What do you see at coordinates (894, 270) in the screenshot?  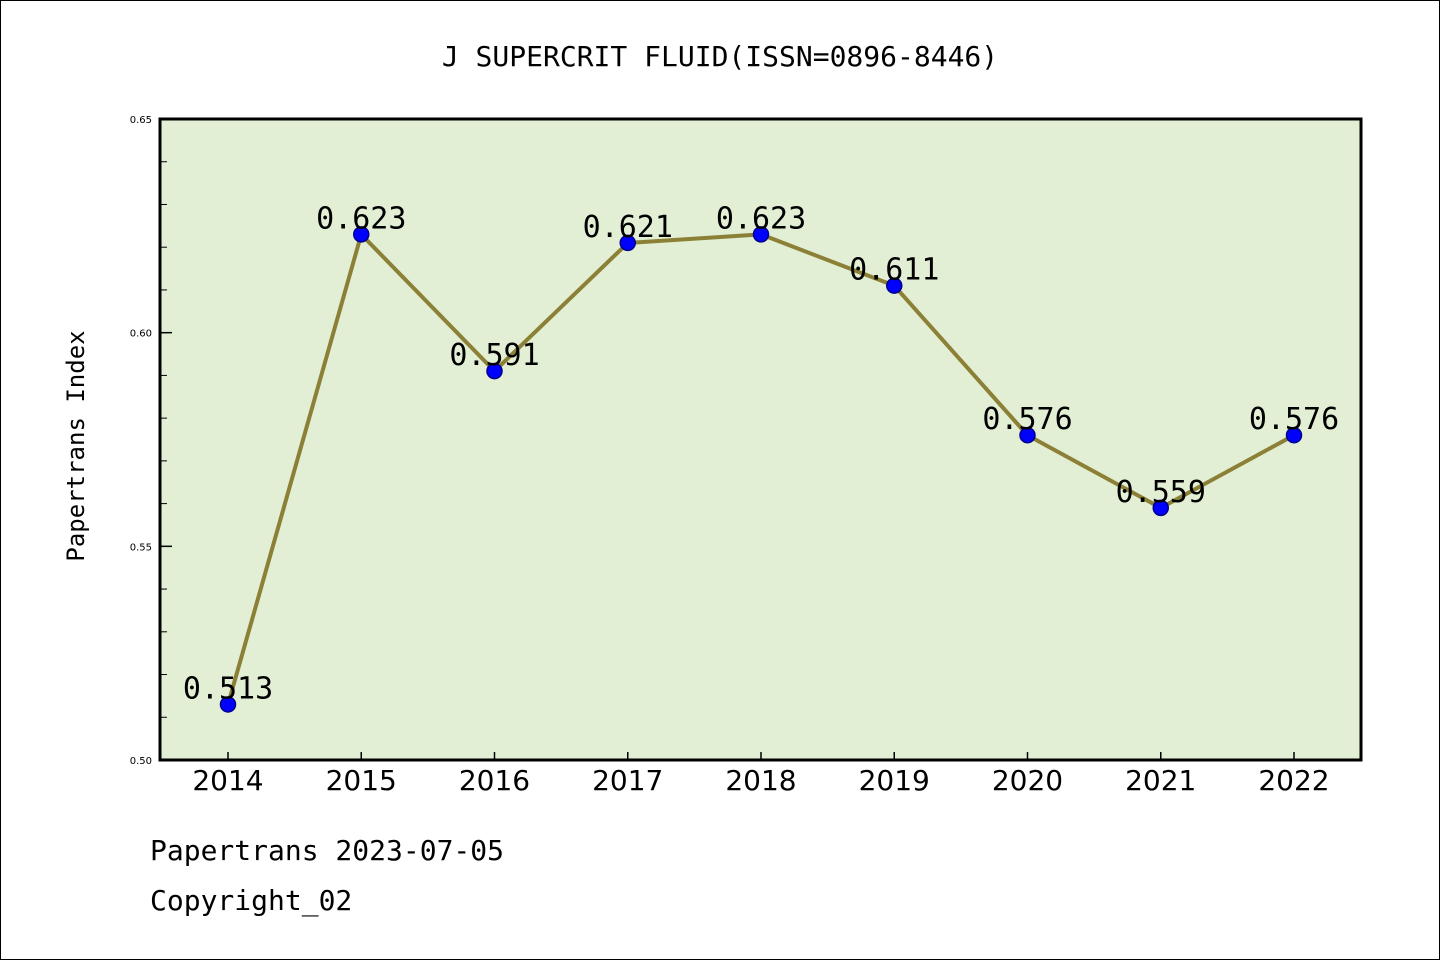 I see `data-label: 0.611` at bounding box center [894, 270].